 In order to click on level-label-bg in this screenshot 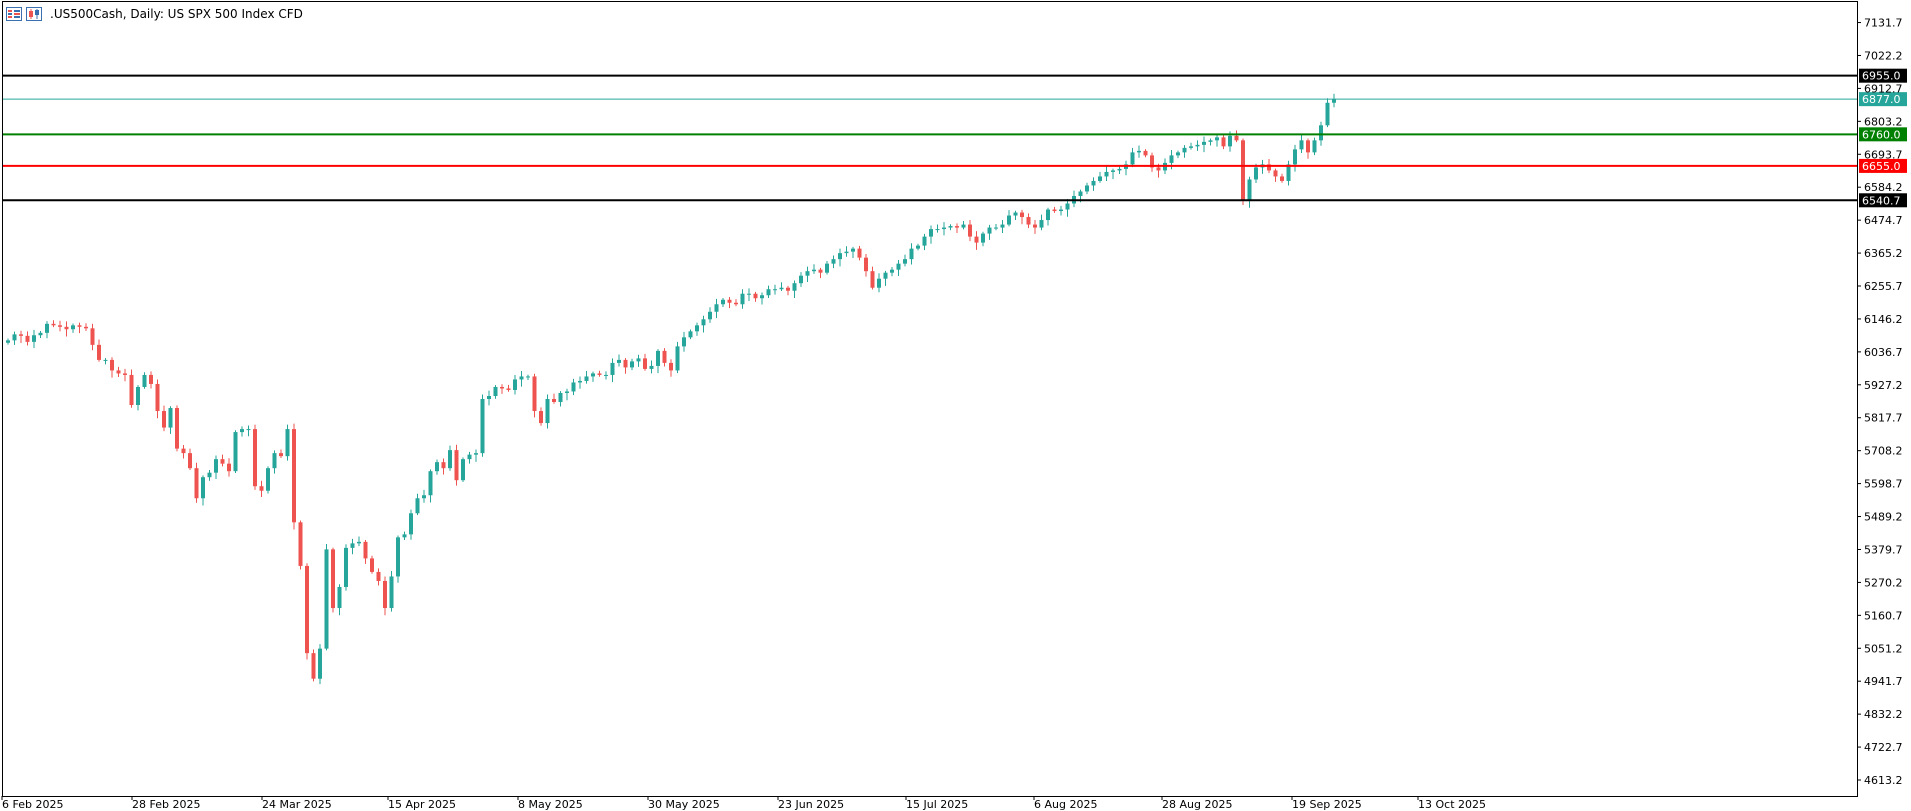, I will do `click(1883, 134)`.